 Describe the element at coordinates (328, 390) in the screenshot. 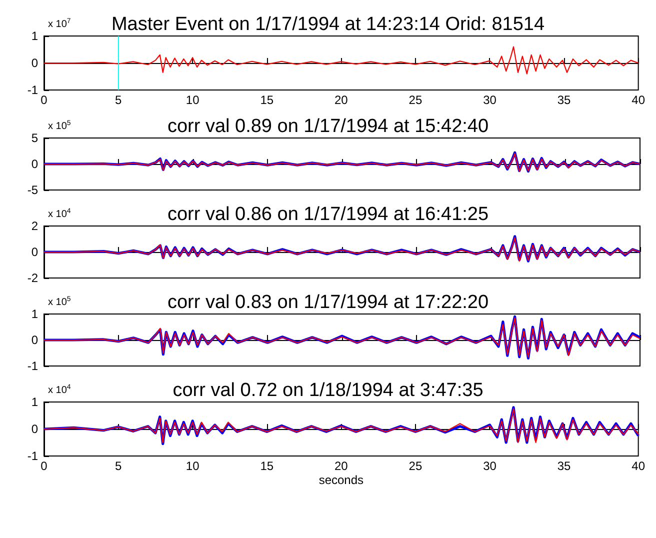

I see `chart-title: corr val 0.72 on 1/18/1994 at 3:47:35` at that location.